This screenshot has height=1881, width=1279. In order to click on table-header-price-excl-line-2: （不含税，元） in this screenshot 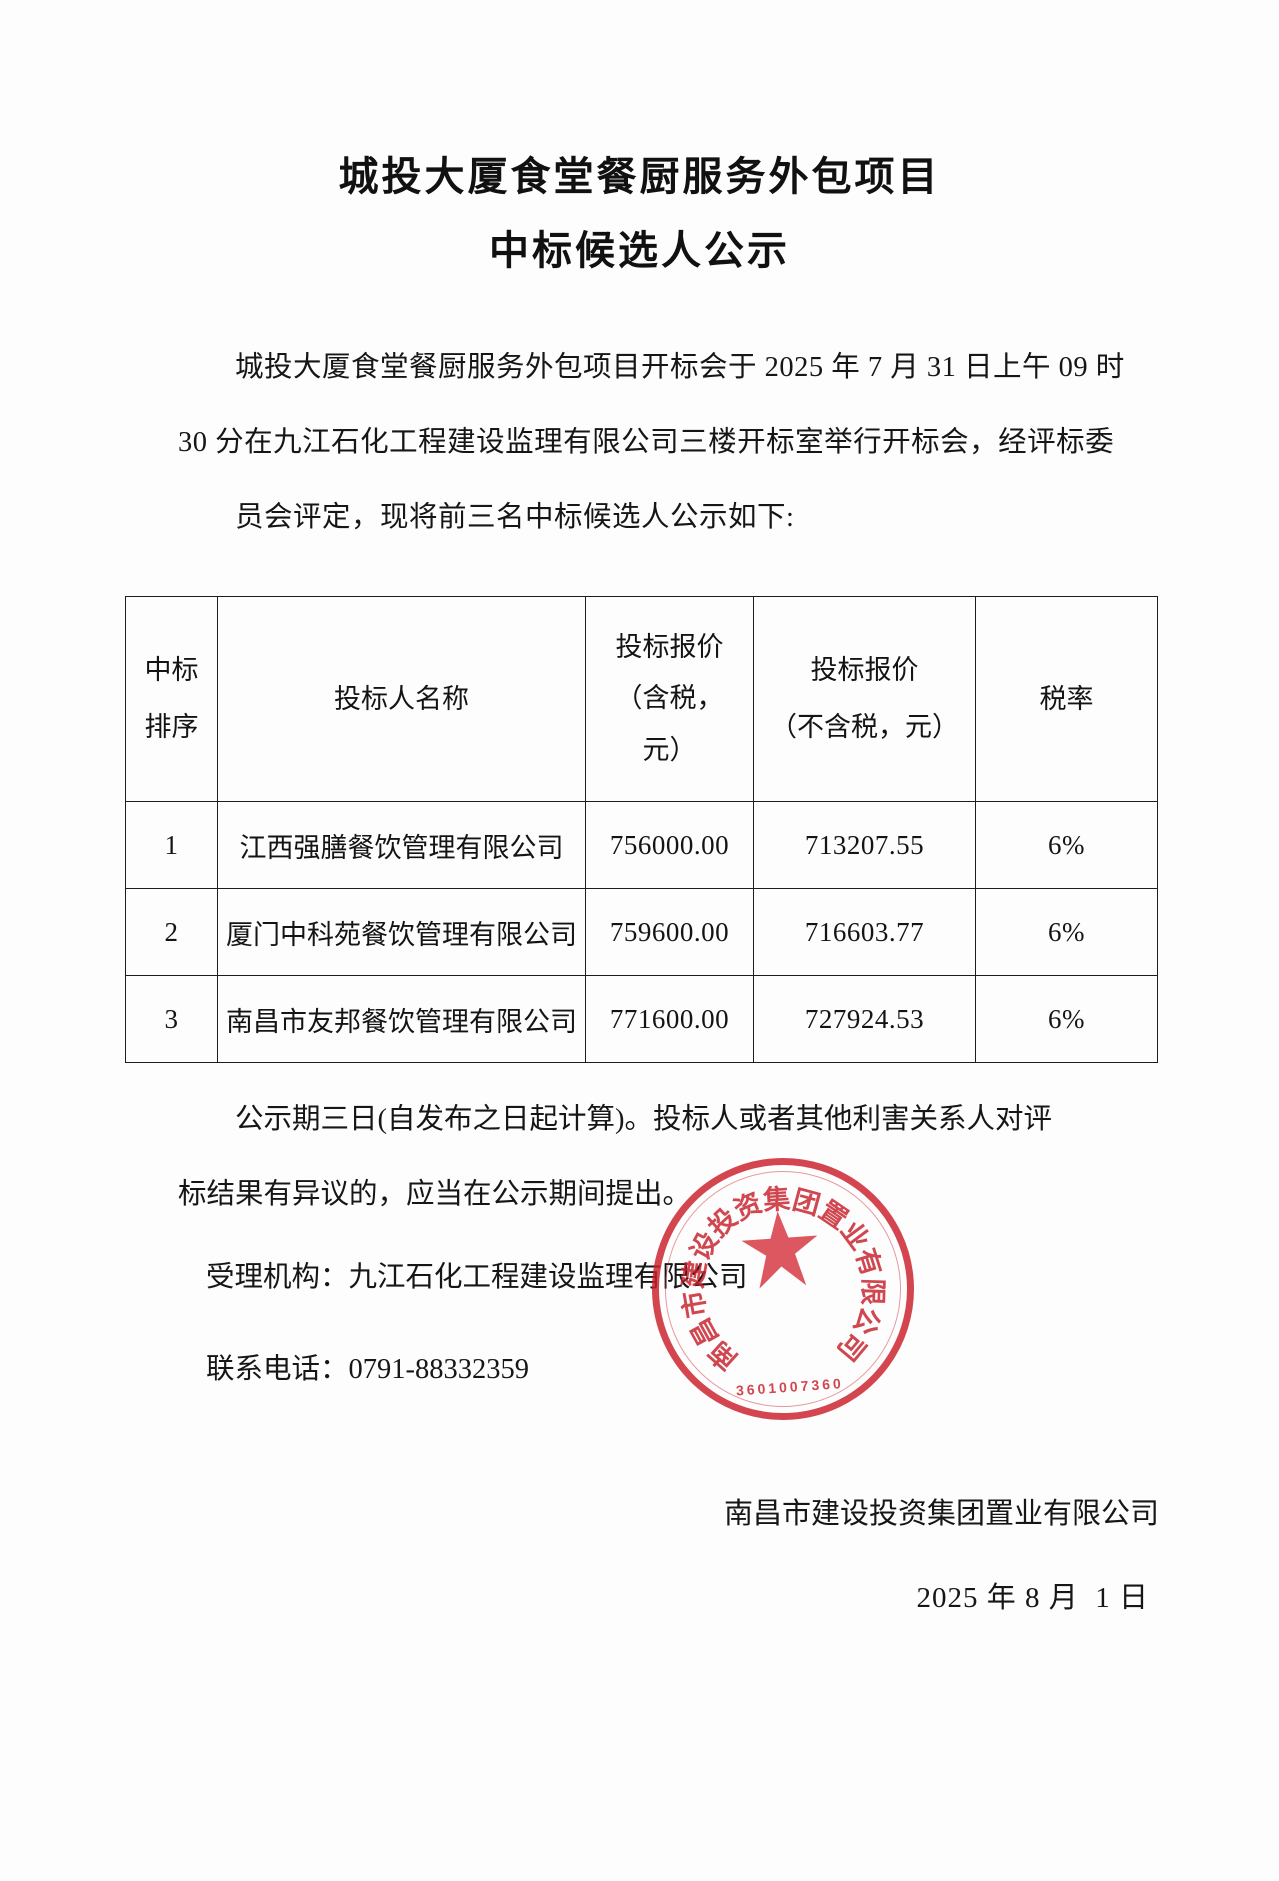, I will do `click(864, 727)`.